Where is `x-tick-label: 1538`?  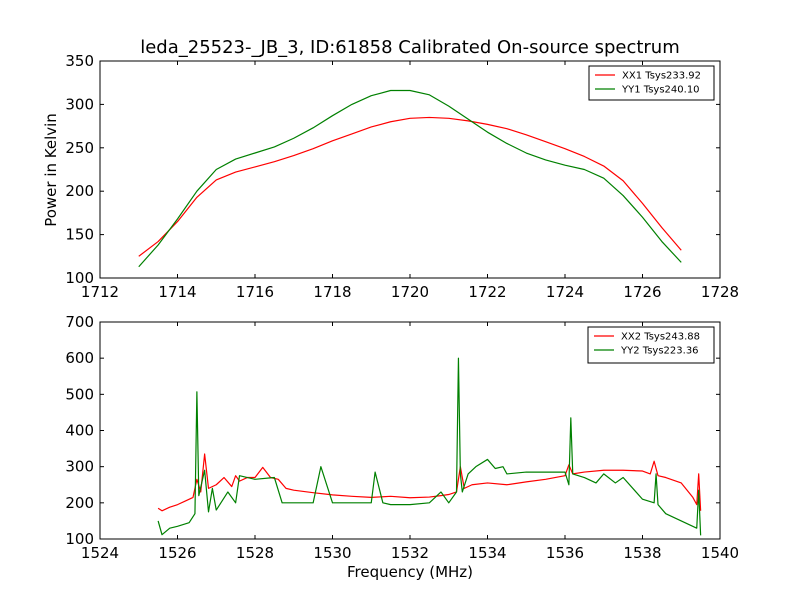 x-tick-label: 1538 is located at coordinates (642, 553).